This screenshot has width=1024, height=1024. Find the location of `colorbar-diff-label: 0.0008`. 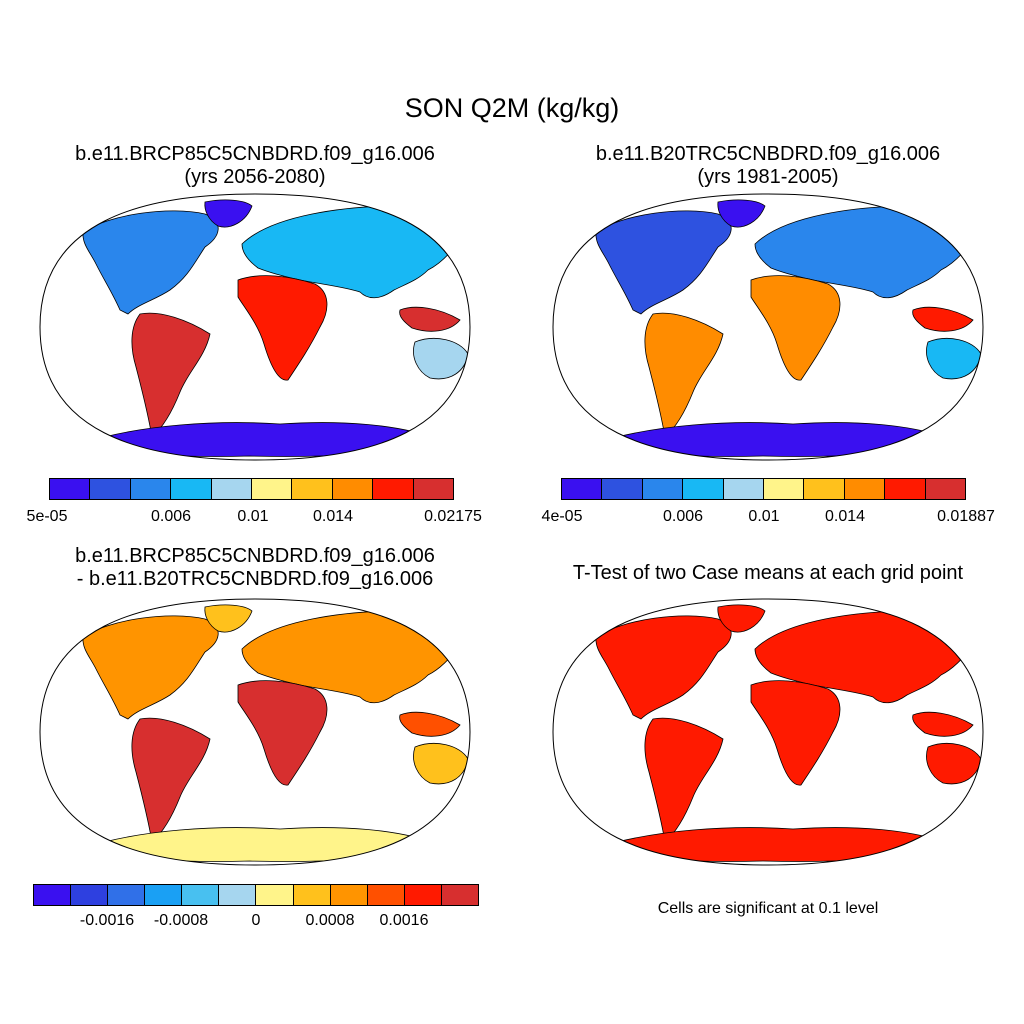

colorbar-diff-label: 0.0008 is located at coordinates (330, 920).